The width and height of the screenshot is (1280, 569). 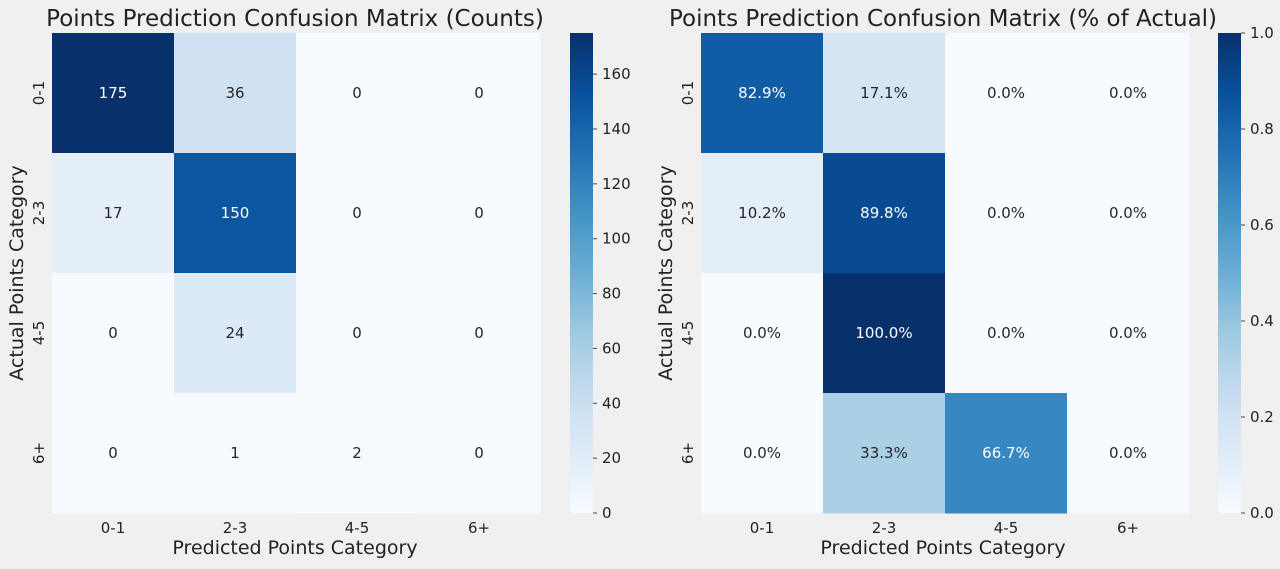 I want to click on colorbar-tick-label: 0.0, so click(x=1262, y=513).